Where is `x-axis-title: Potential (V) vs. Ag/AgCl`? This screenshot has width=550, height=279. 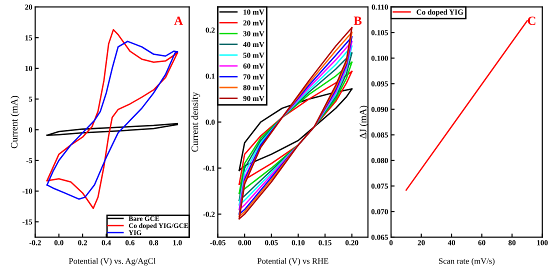 x-axis-title: Potential (V) vs. Ag/AgCl is located at coordinates (112, 262).